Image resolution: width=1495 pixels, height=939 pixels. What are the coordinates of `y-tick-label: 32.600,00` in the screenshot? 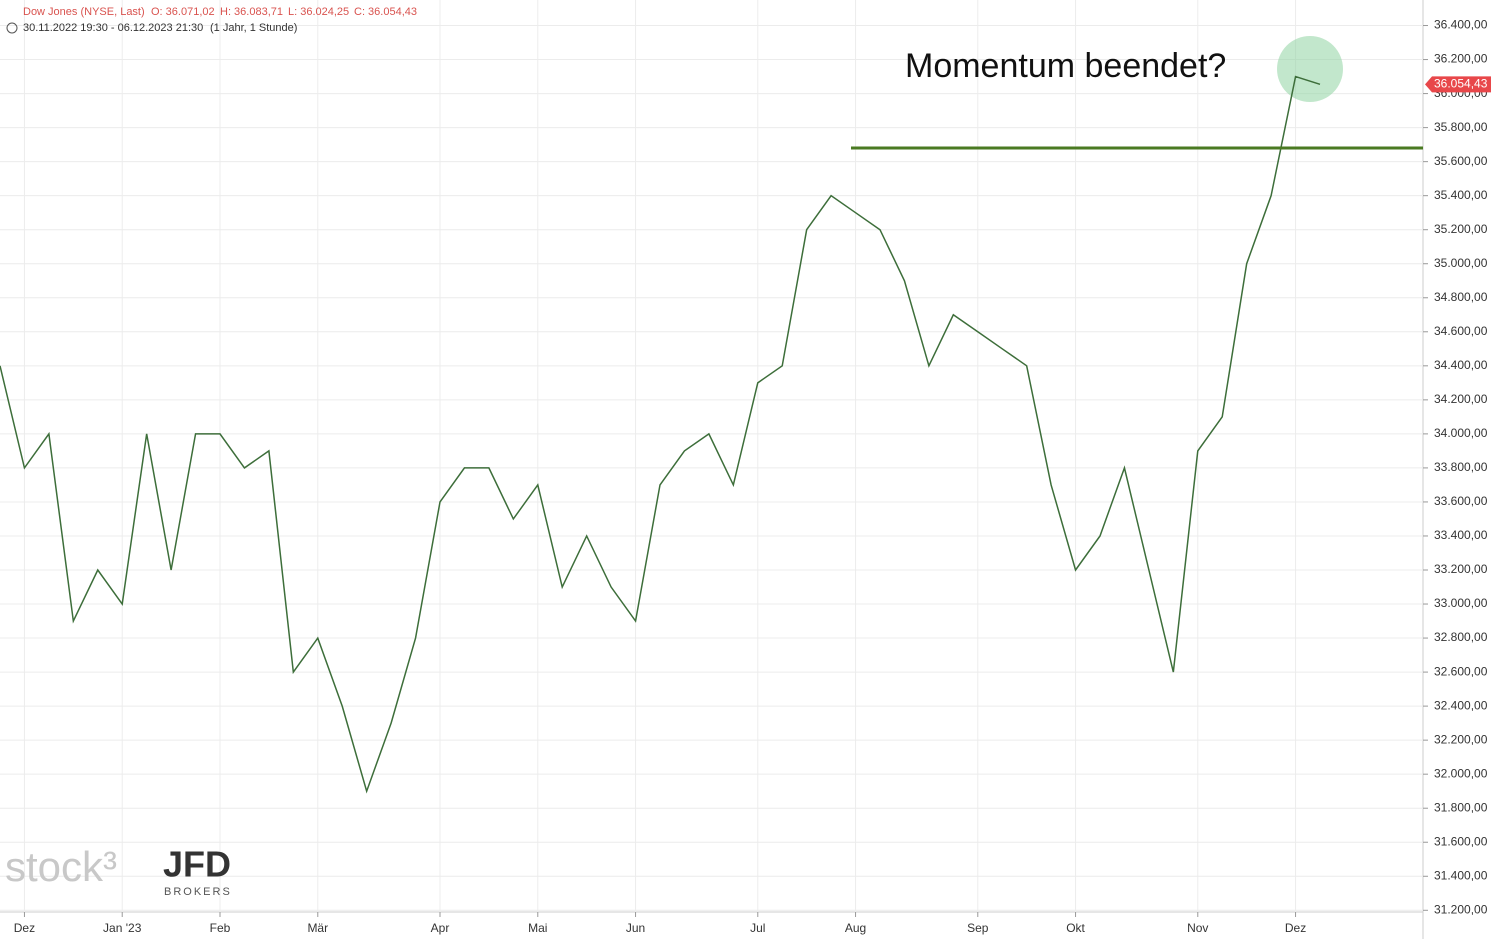 It's located at (1461, 671).